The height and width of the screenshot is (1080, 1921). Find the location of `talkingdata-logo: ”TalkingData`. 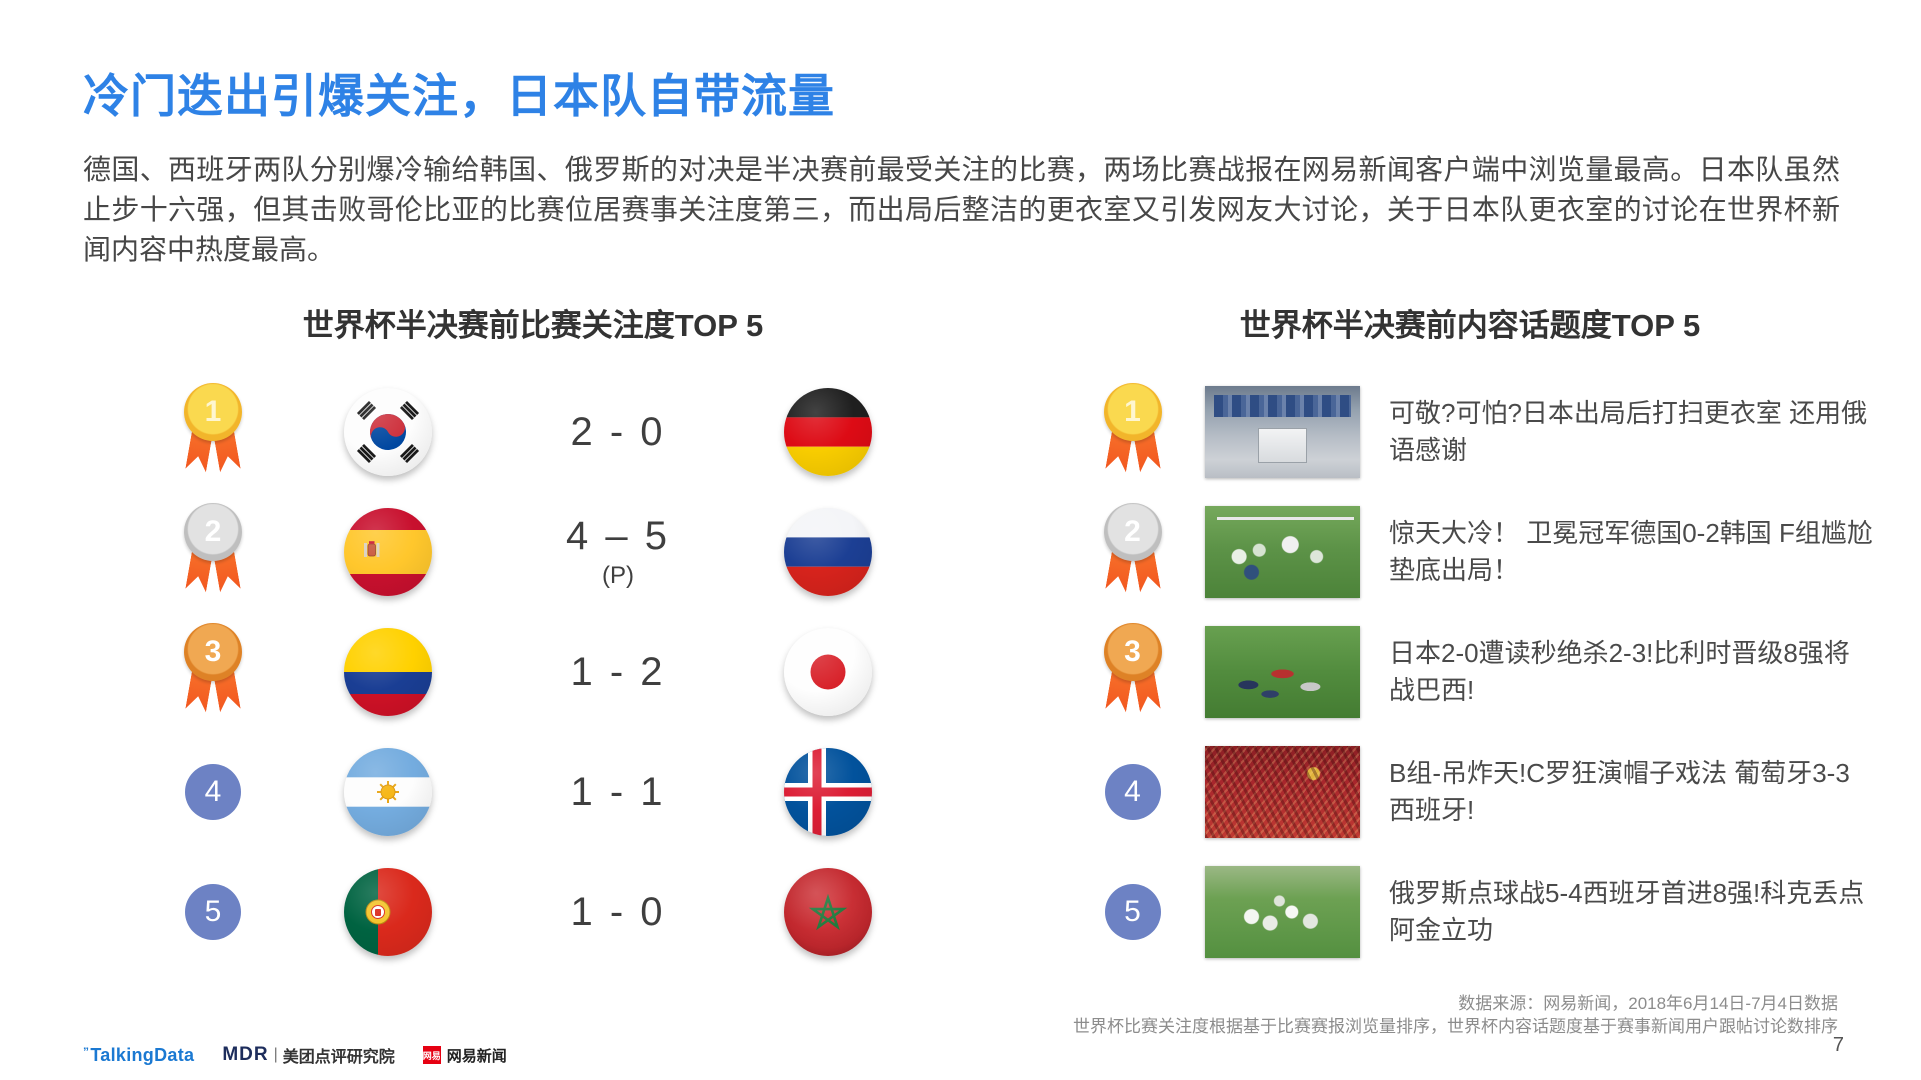

talkingdata-logo: ”TalkingData is located at coordinates (138, 1055).